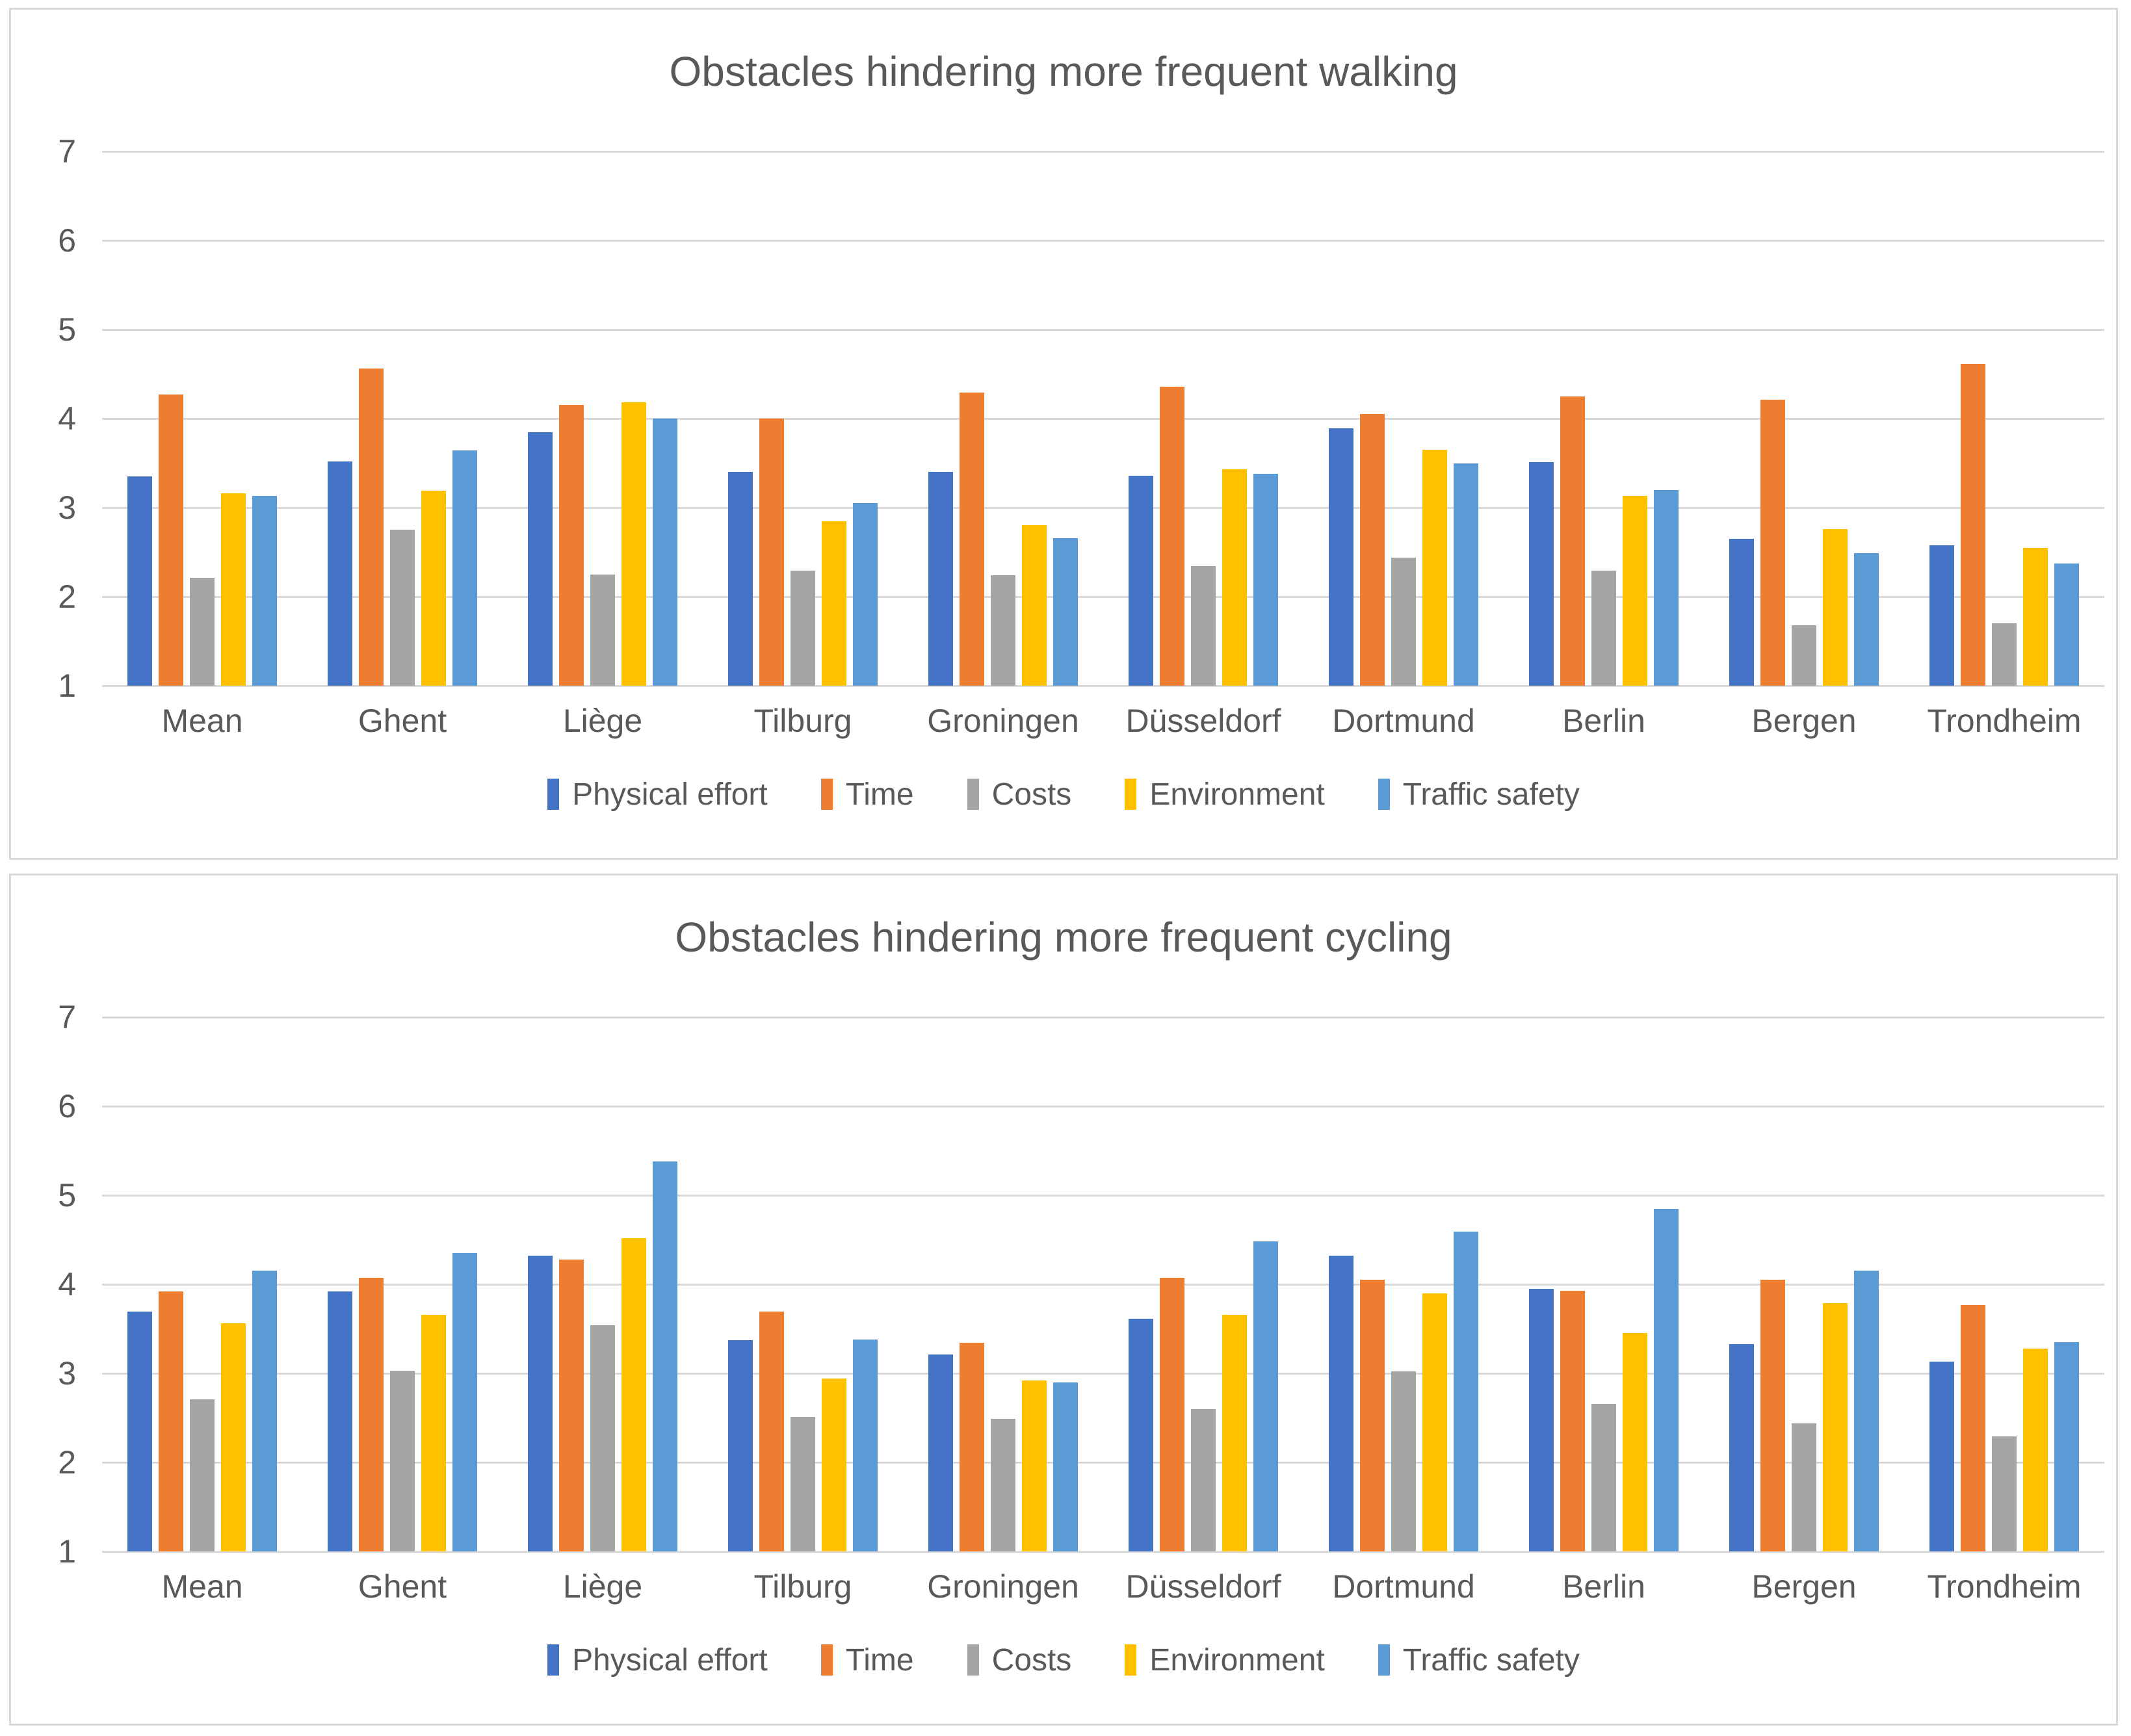  I want to click on category-group-groningen, so click(1003, 1284).